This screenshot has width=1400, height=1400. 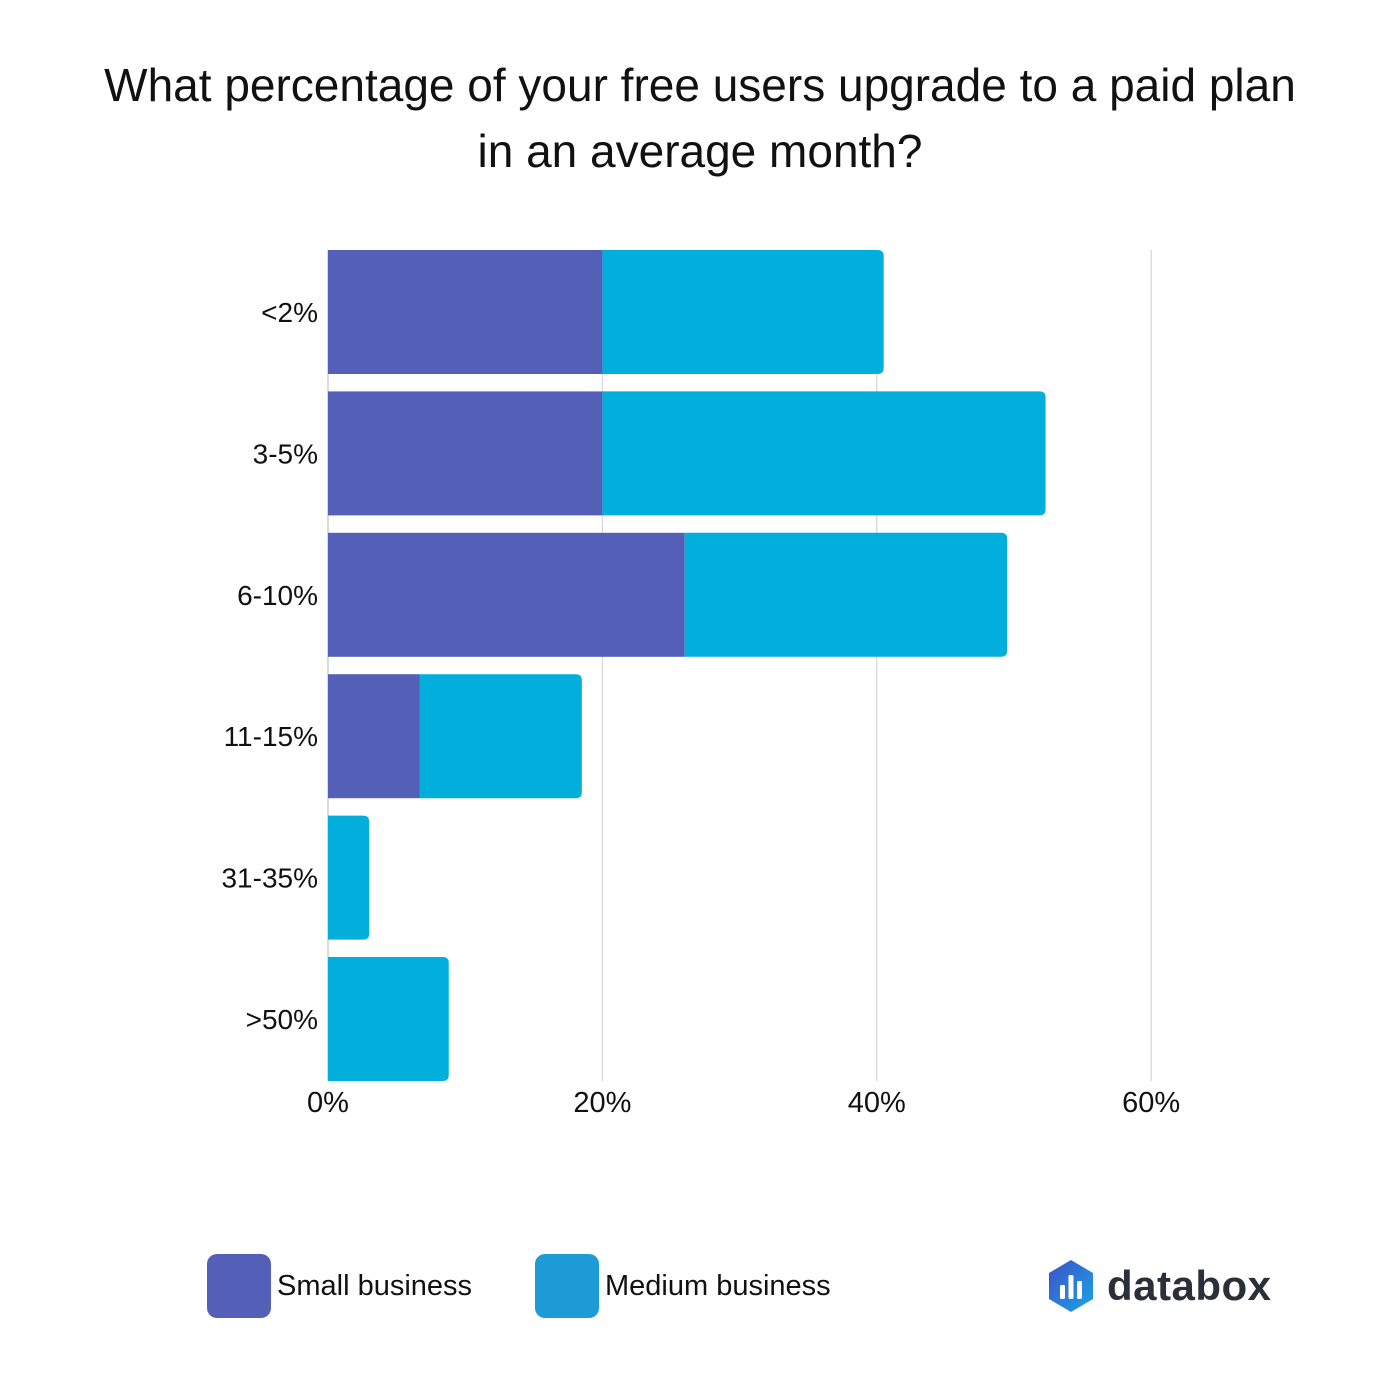 I want to click on legend-label-small-business: Small business, so click(x=375, y=1285).